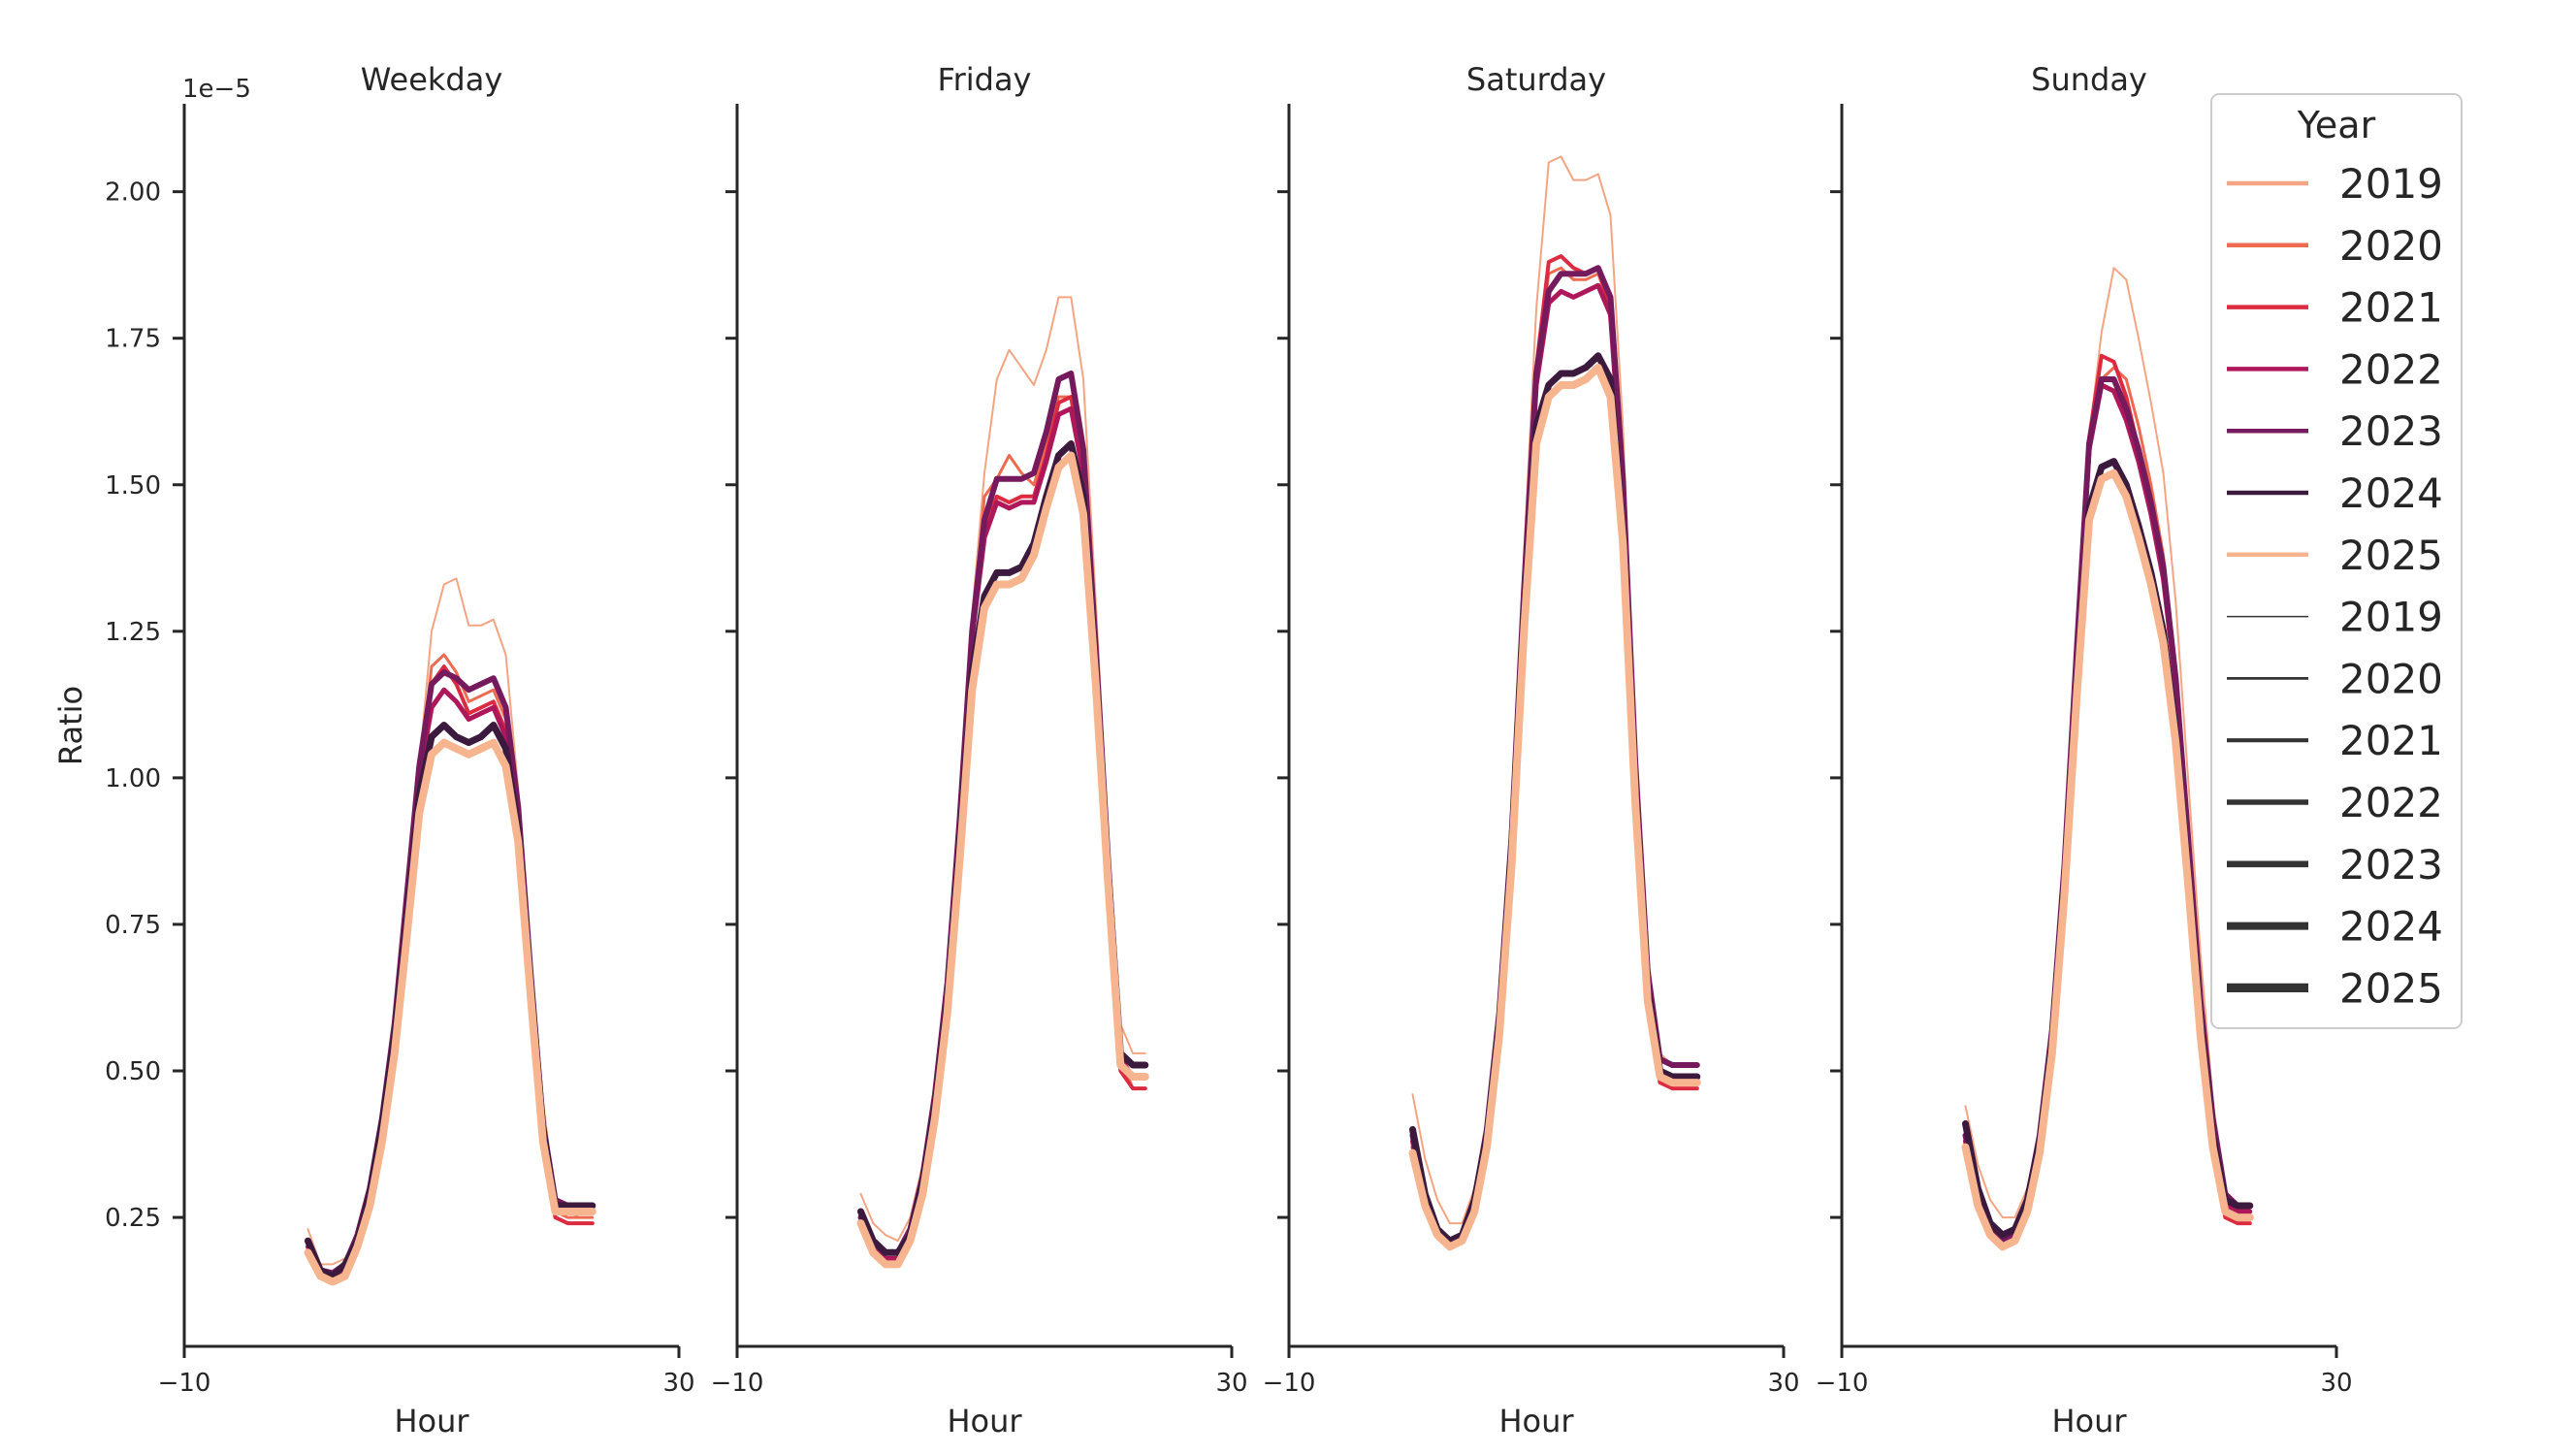  Describe the element at coordinates (133, 1218) in the screenshot. I see `y-tick-label: 0.25` at that location.